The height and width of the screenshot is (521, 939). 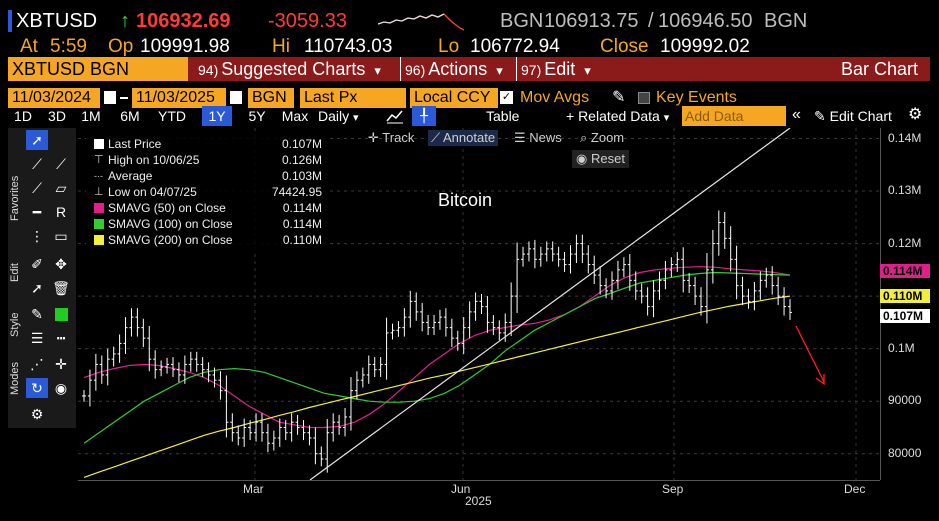 I want to click on mov-avgs-checkbox: ✓, so click(x=506, y=97).